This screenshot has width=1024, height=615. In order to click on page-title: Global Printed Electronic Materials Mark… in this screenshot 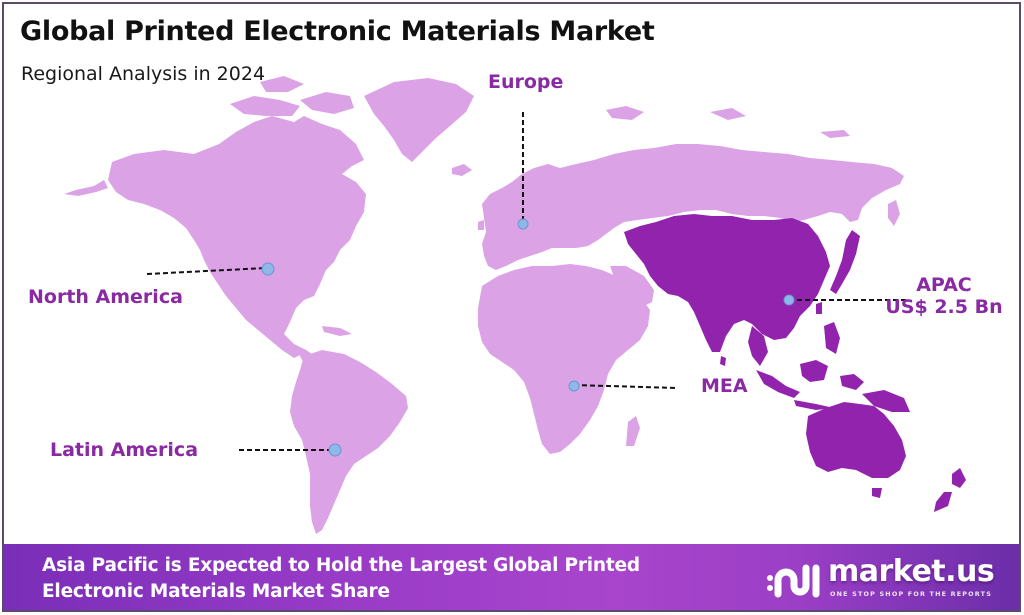, I will do `click(337, 31)`.